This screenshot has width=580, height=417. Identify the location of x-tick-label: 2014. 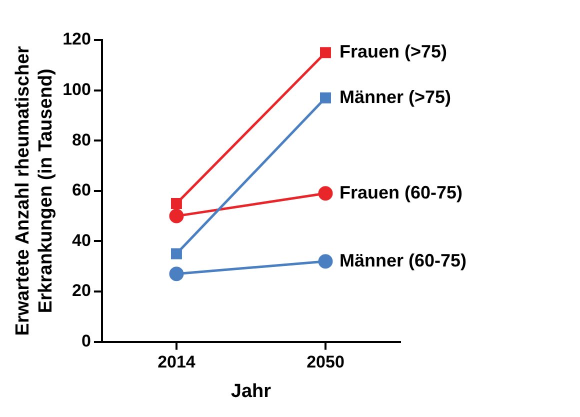
(177, 362).